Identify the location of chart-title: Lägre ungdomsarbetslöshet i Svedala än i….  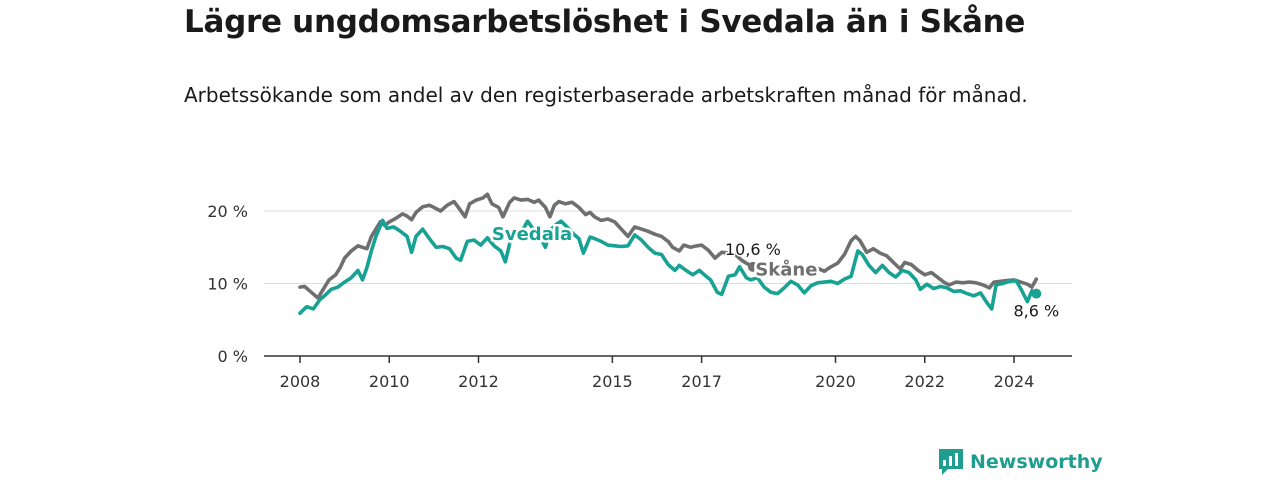
(605, 22).